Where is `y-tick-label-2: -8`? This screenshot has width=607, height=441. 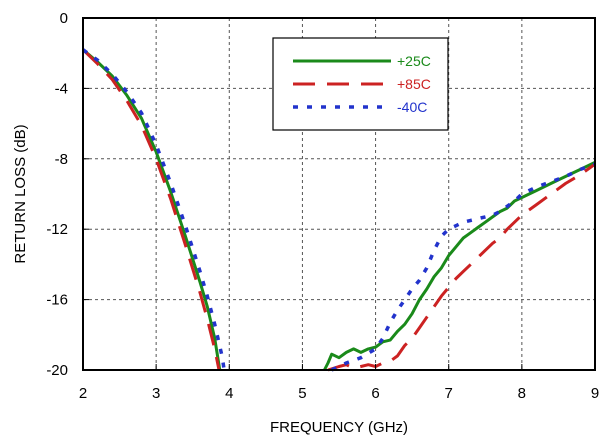
y-tick-label-2: -8 is located at coordinates (61, 159).